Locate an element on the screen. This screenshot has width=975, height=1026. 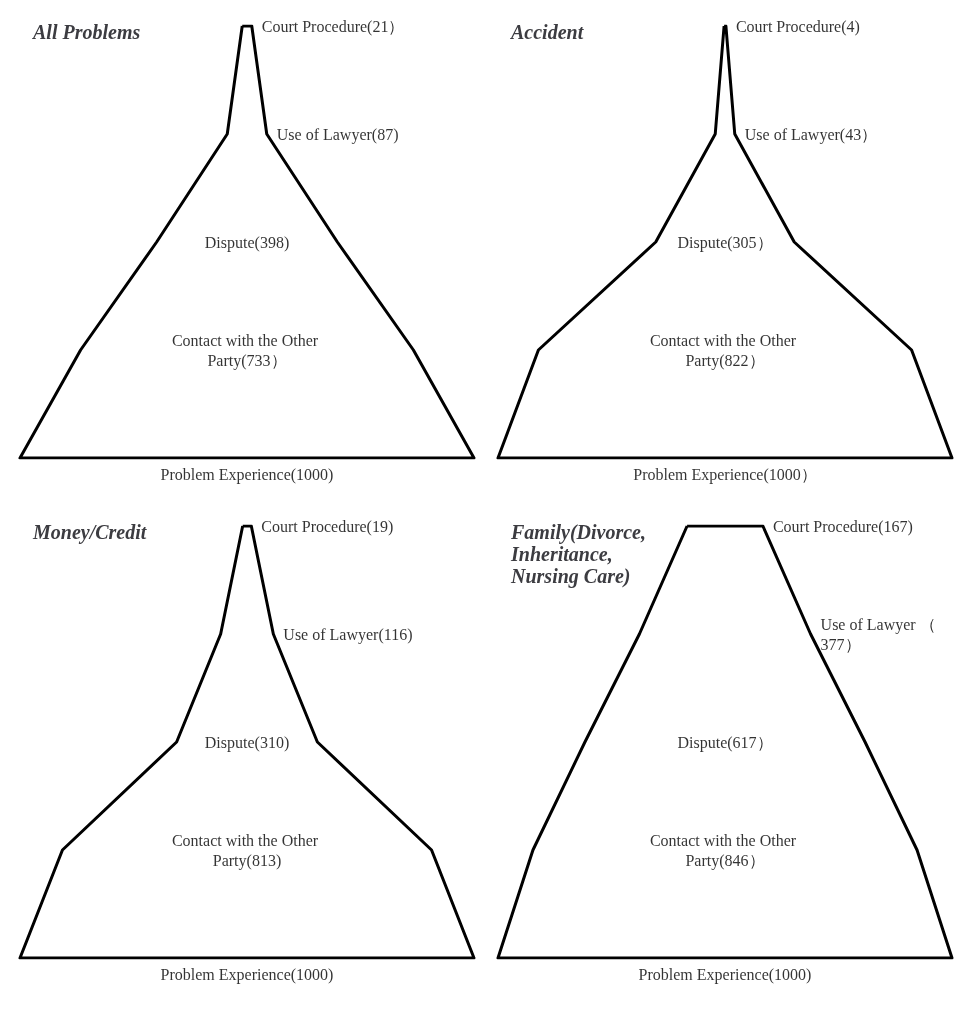
data-label: Contact with the Other Party(846） is located at coordinates (725, 850).